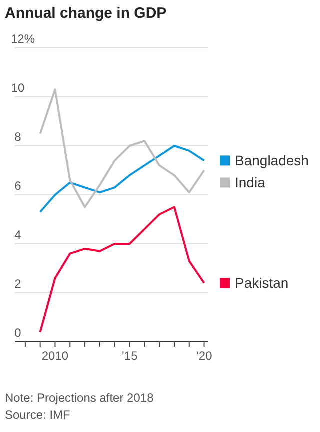  Describe the element at coordinates (18, 186) in the screenshot. I see `y-tick-label: 6` at that location.